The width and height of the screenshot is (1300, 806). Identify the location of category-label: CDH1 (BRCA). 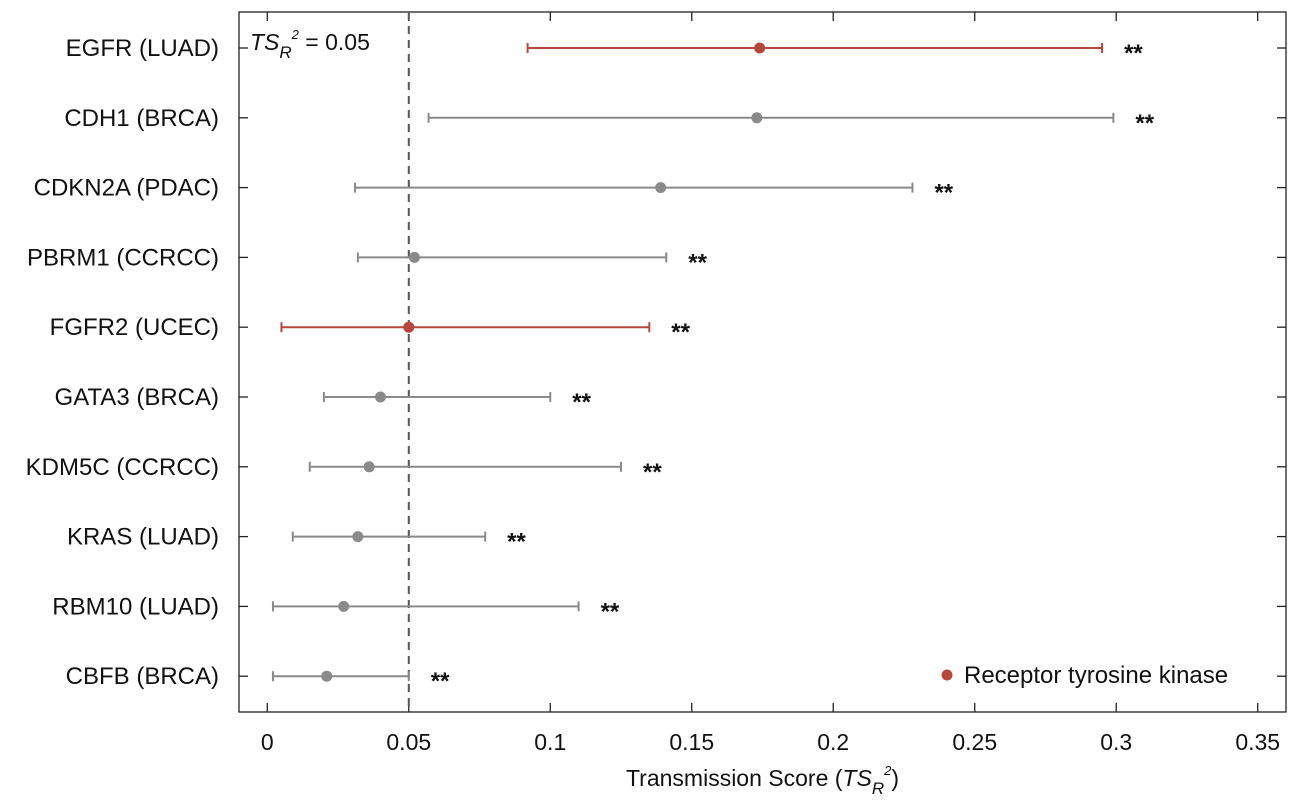
(141, 118).